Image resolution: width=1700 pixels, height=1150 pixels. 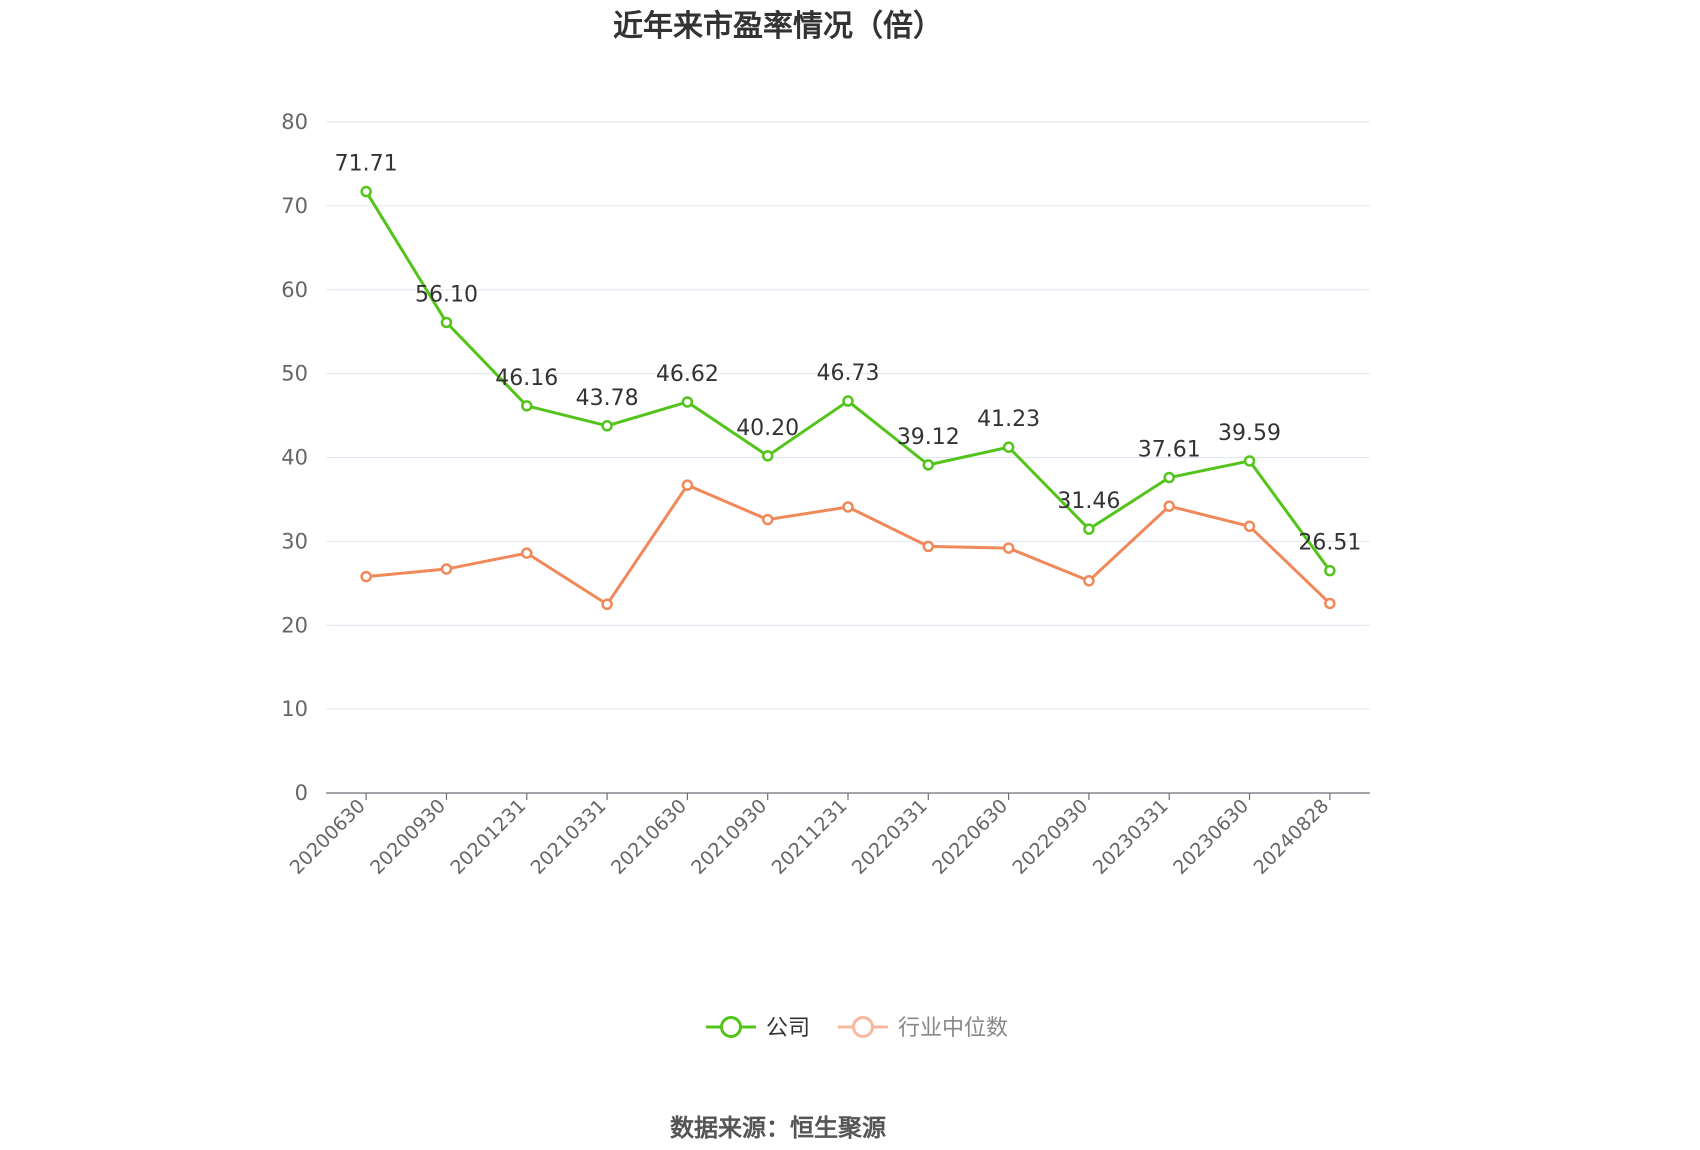 I want to click on x-tick-label: 20201231, so click(x=488, y=837).